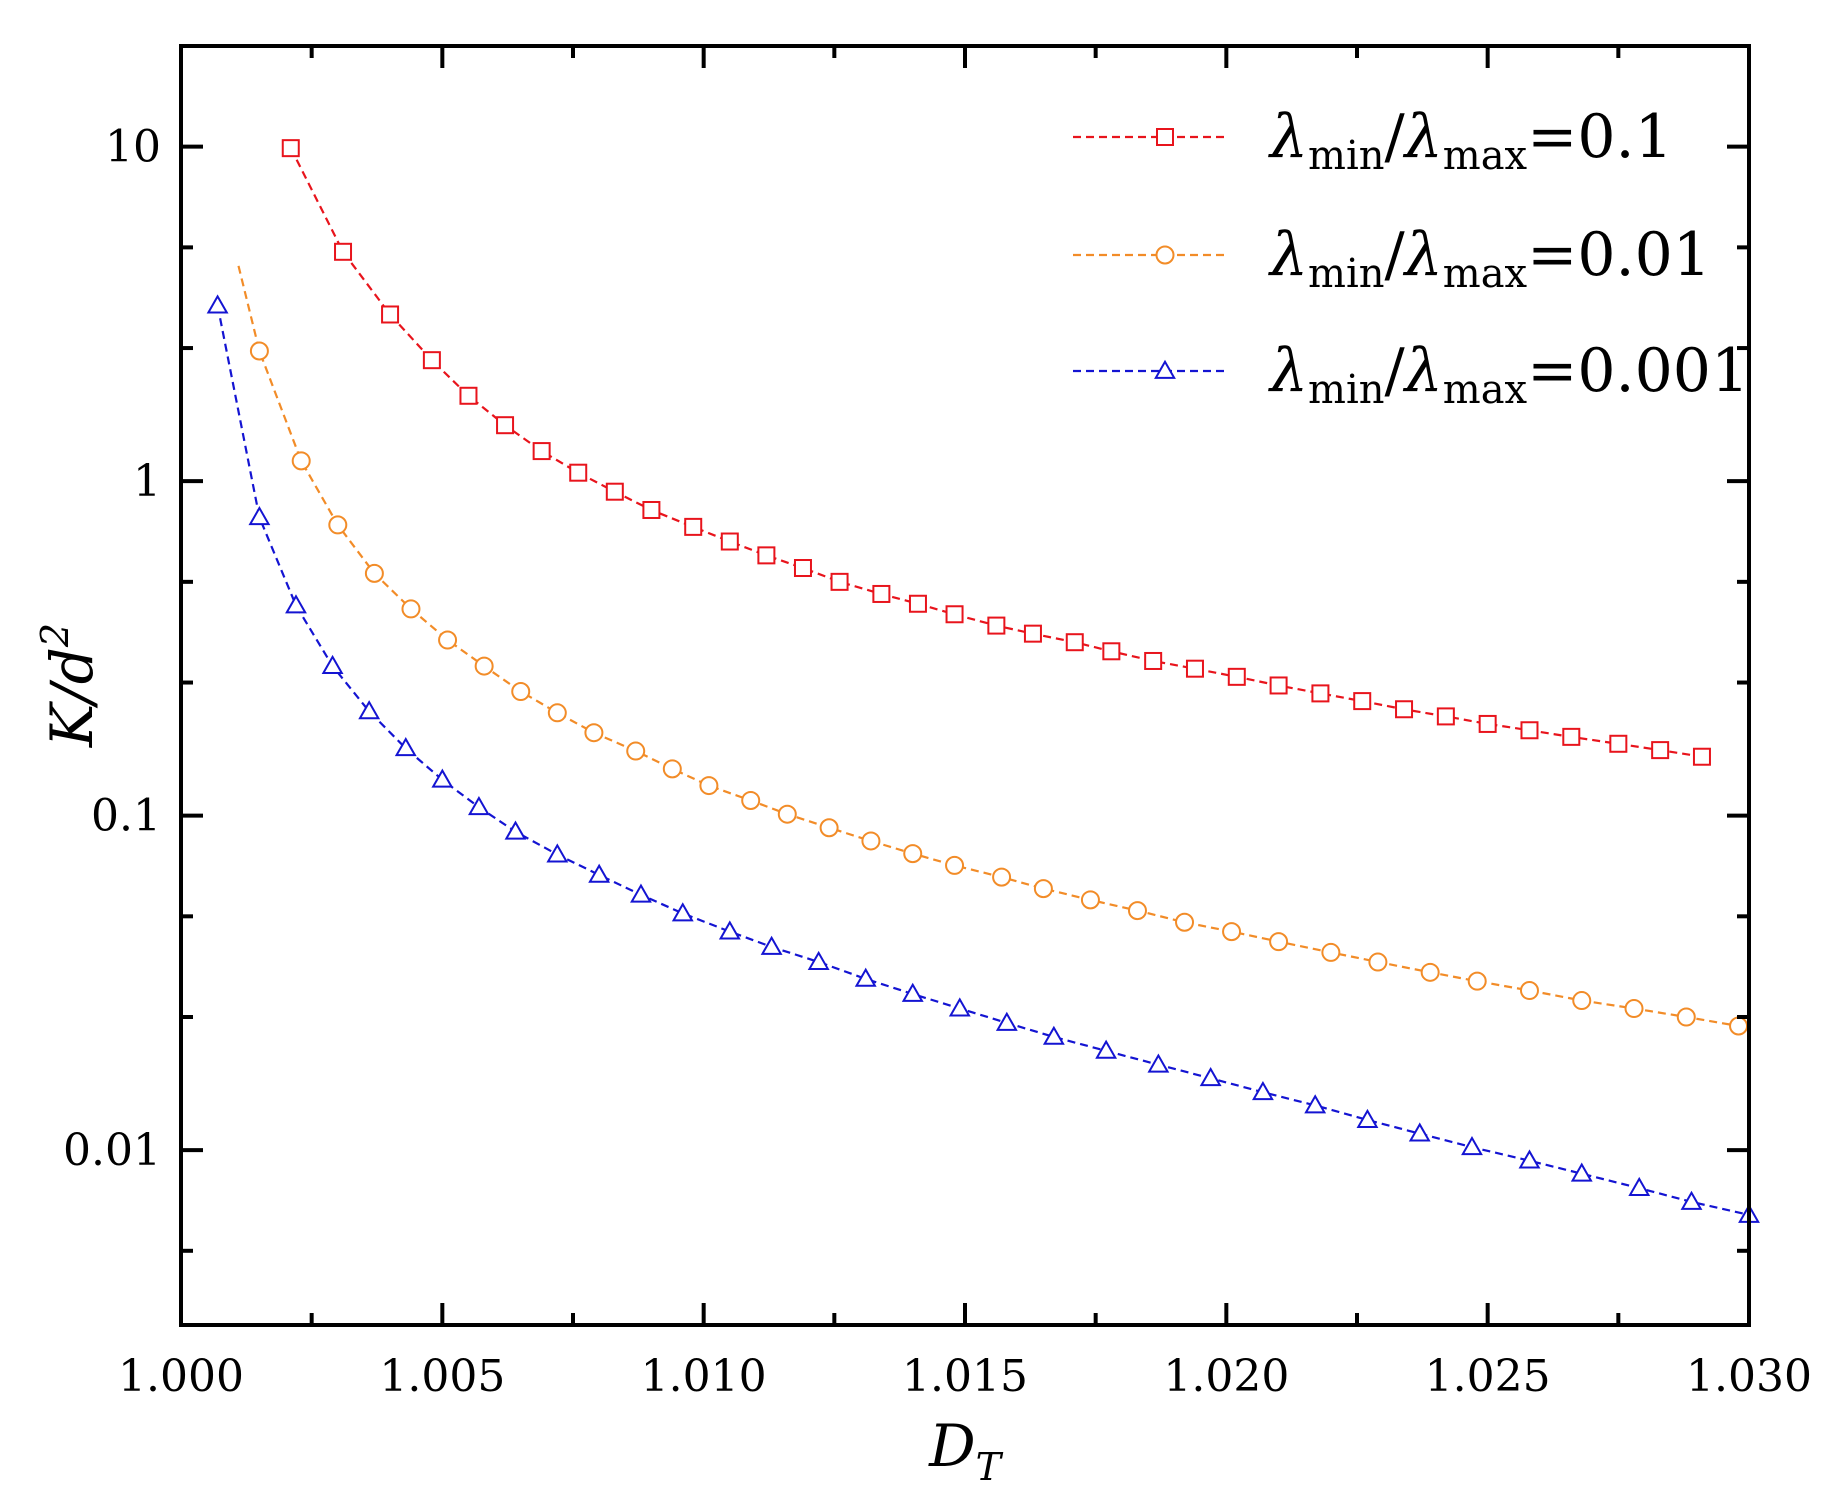  What do you see at coordinates (1470, 140) in the screenshot?
I see `legend-label: λmin/λmax=0.1` at bounding box center [1470, 140].